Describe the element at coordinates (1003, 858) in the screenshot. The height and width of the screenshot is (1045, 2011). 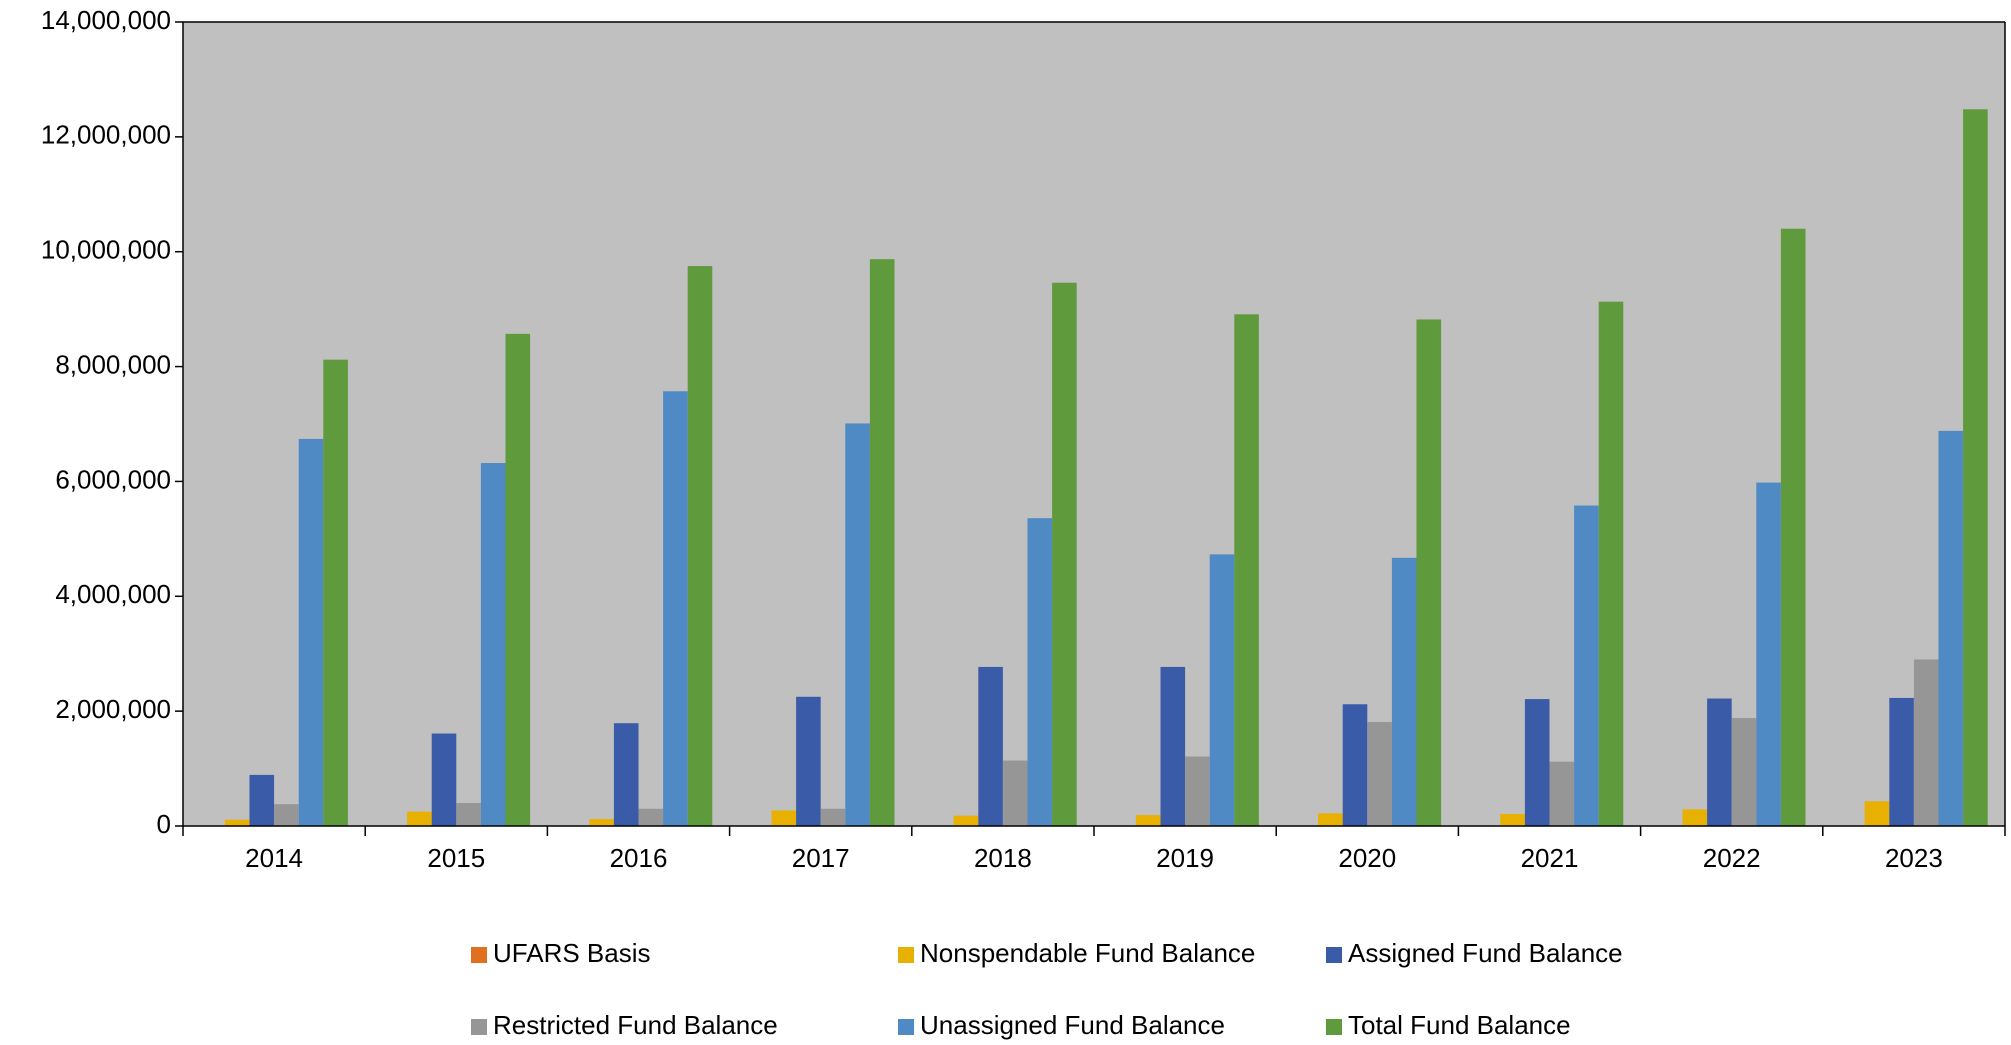
I see `x-tick-label: 2018` at that location.